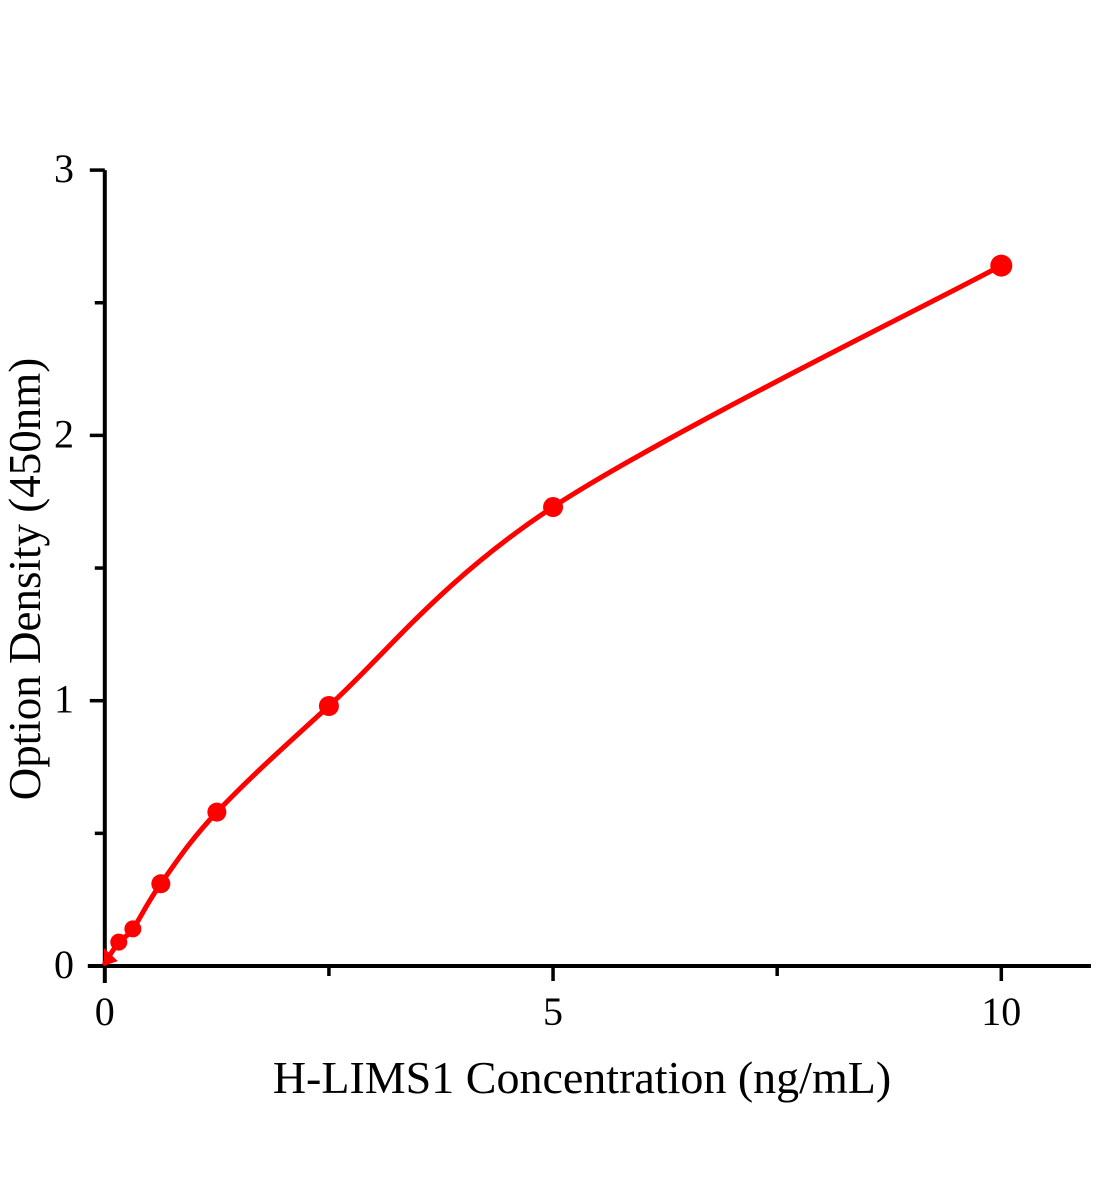 This screenshot has width=1104, height=1200. I want to click on y-axis-title: Option Density (450nm), so click(25, 579).